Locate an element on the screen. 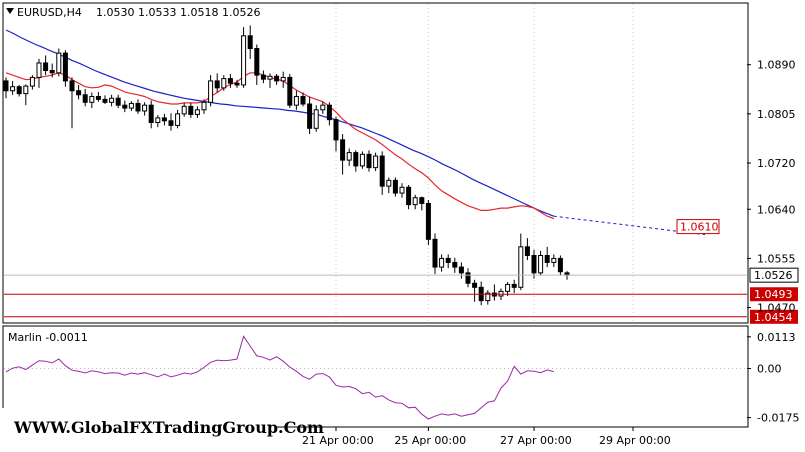  price-tick-label: 1.0720 is located at coordinates (776, 163).